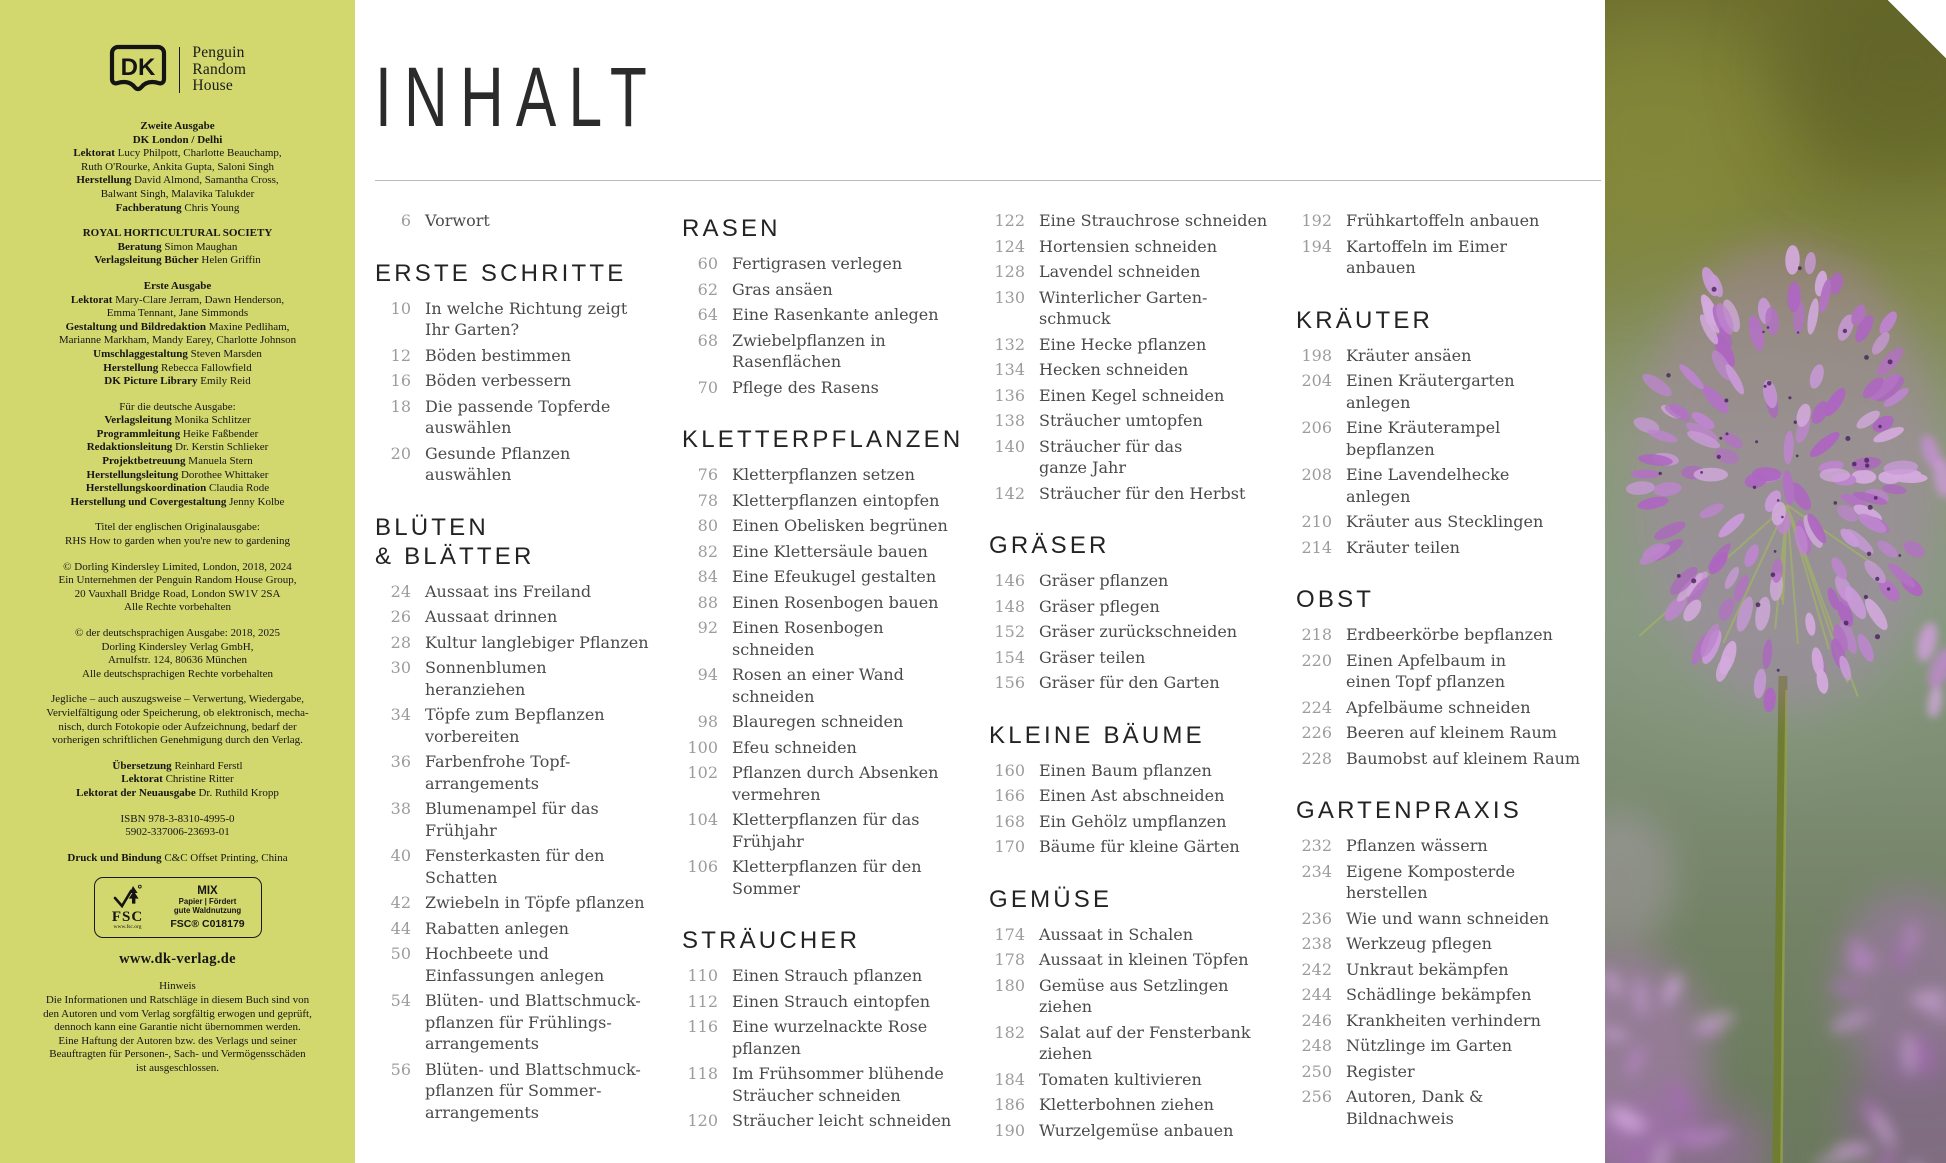 Image resolution: width=1946 pixels, height=1163 pixels. What do you see at coordinates (1443, 1020) in the screenshot?
I see `toc-entry-title: Krankheiten verhindern` at bounding box center [1443, 1020].